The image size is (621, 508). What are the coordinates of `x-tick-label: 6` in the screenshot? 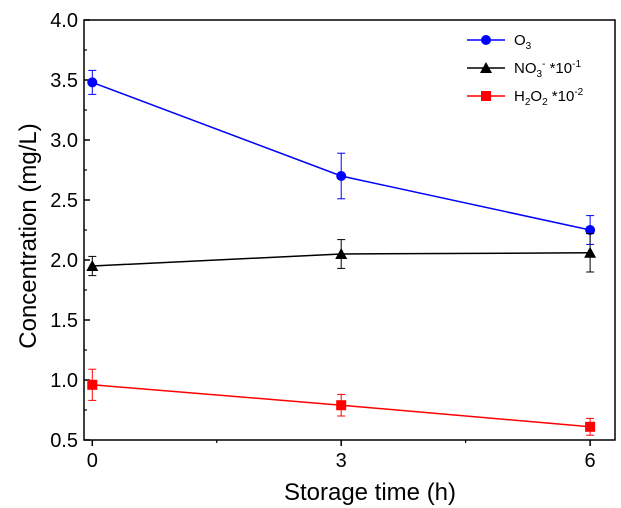 It's located at (590, 461).